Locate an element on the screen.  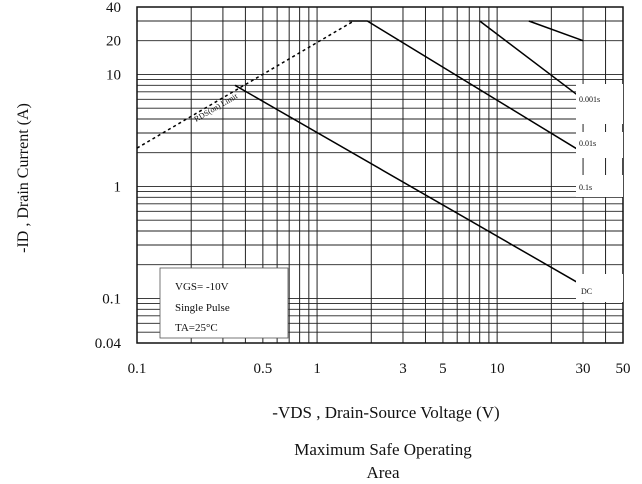
y-tick-labels: 0.04 0.1 1 10 20 40 is located at coordinates (108, 176).